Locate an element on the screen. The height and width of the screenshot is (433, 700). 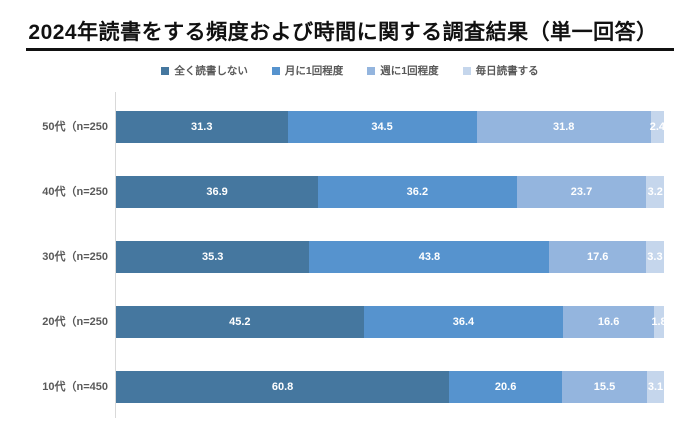
legend: 全く読書しない 月に1回程度 週に1回程度 毎日読書する is located at coordinates (350, 70).